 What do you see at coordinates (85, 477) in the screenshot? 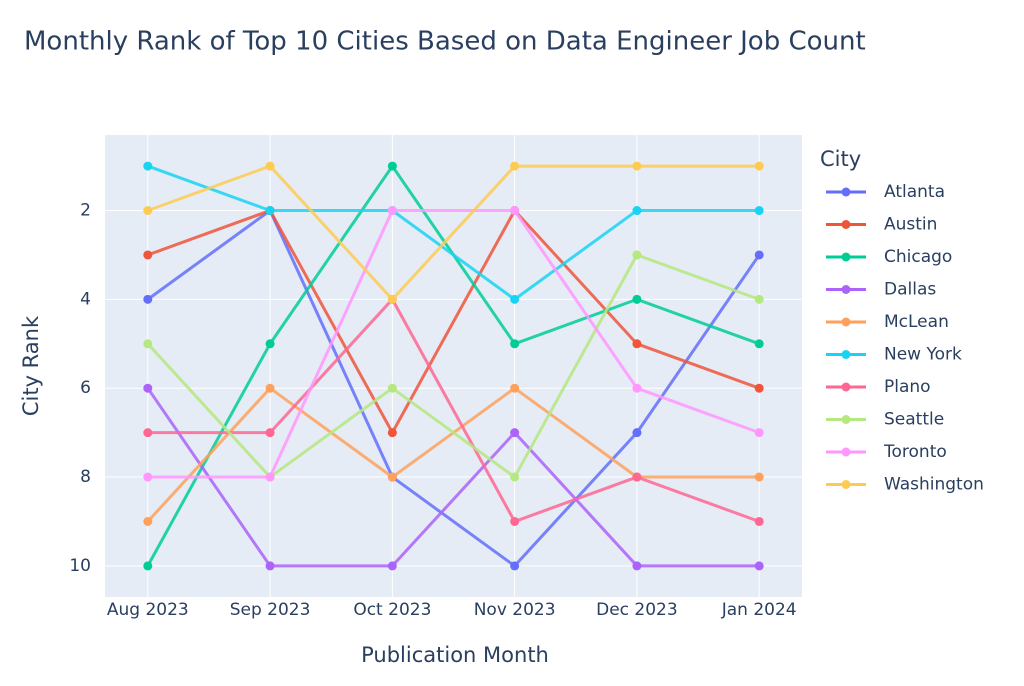
I see `y-tick-label: 8` at bounding box center [85, 477].